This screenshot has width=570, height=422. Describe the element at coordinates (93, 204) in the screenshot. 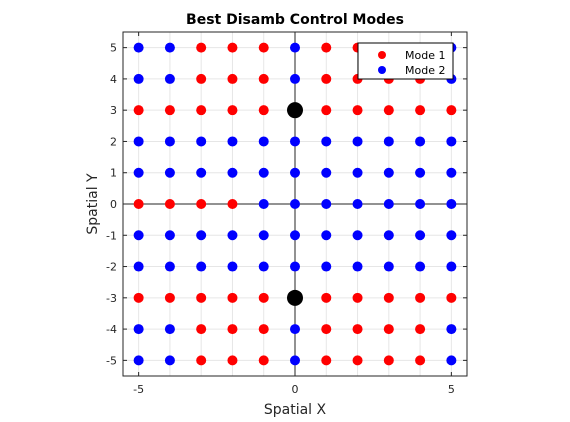

I see `y-axis-label: Spatial Y` at that location.